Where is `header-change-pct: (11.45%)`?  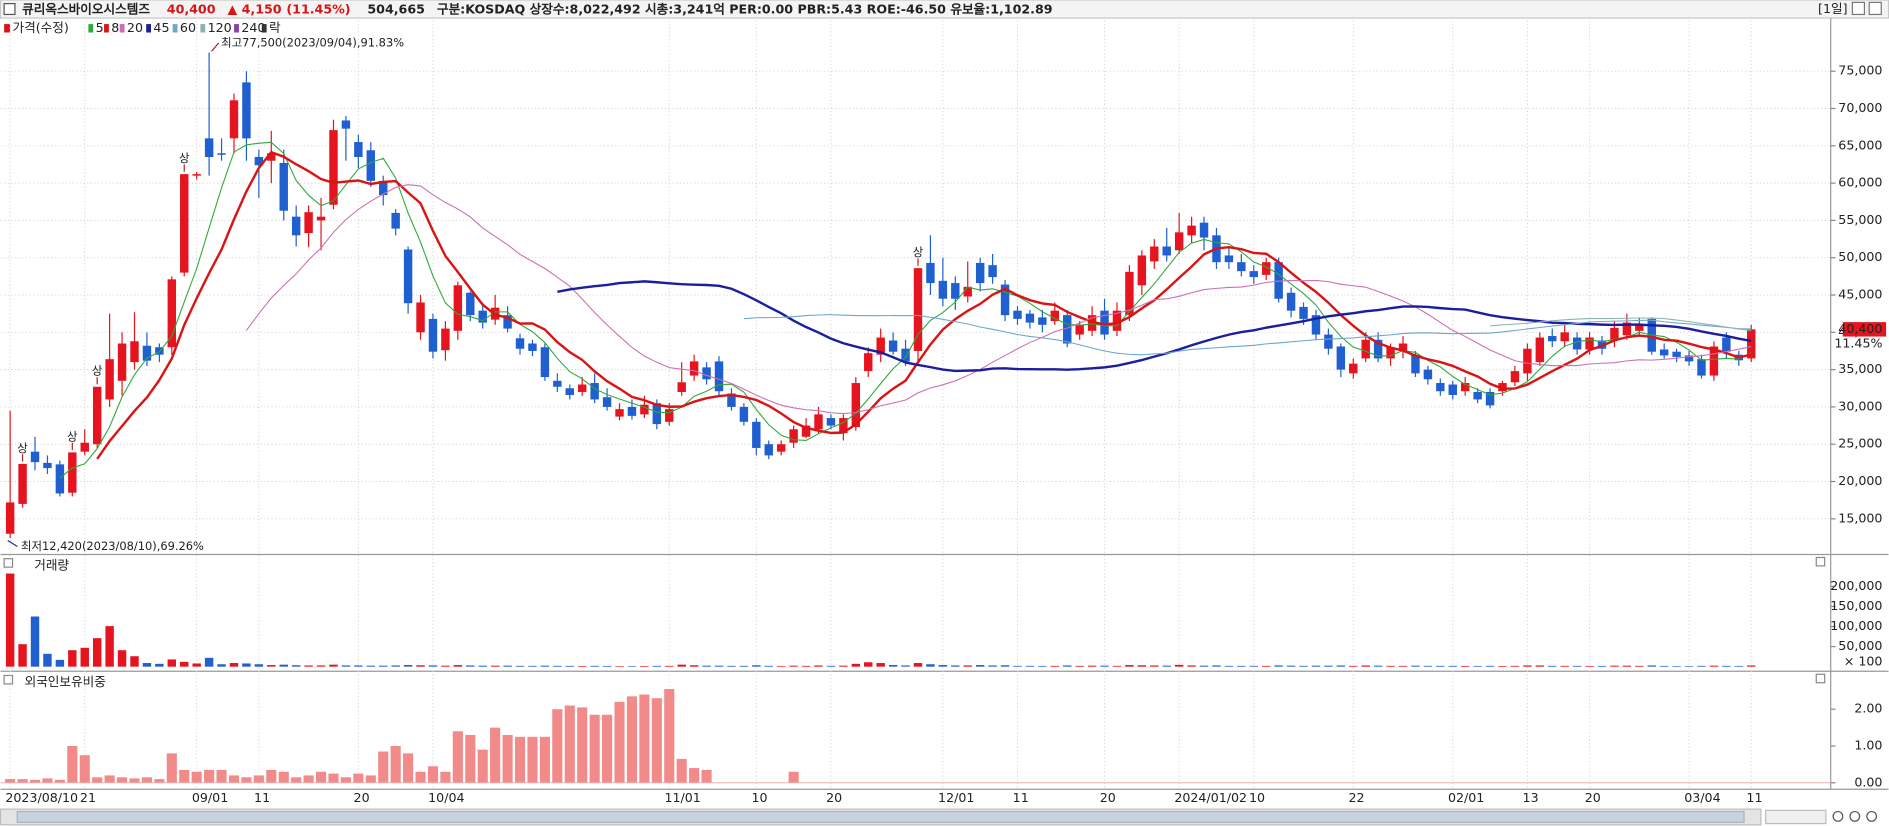 header-change-pct: (11.45%) is located at coordinates (318, 8).